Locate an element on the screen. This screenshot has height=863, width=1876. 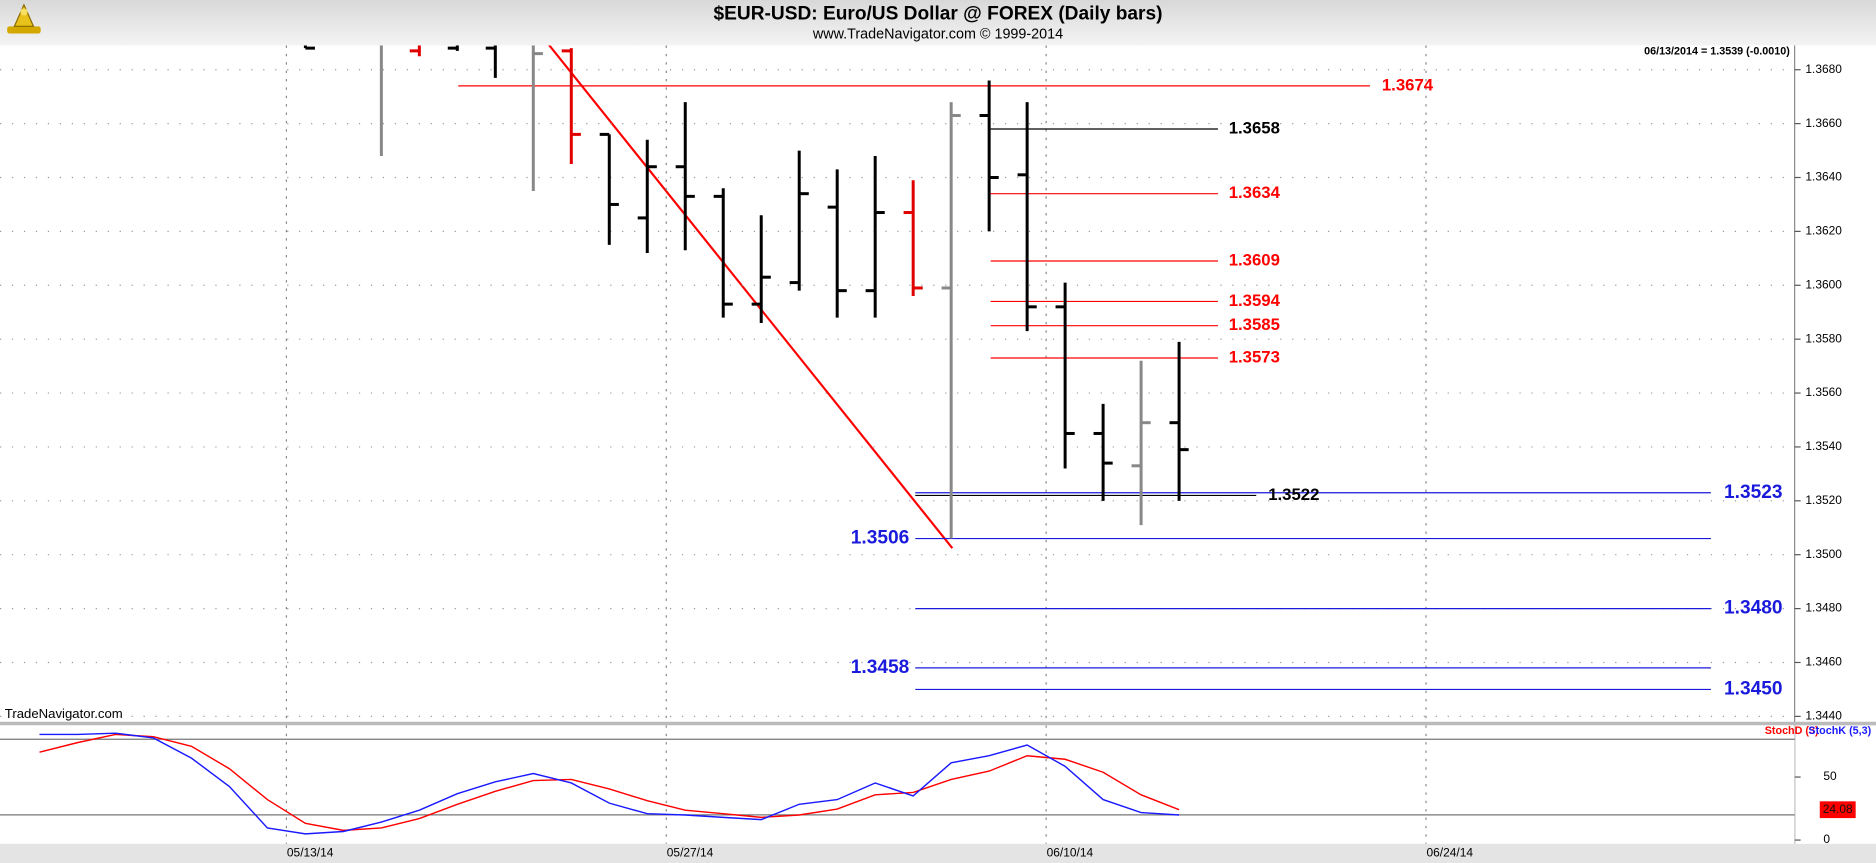
legend-entry: StochD (3) is located at coordinates (1792, 731).